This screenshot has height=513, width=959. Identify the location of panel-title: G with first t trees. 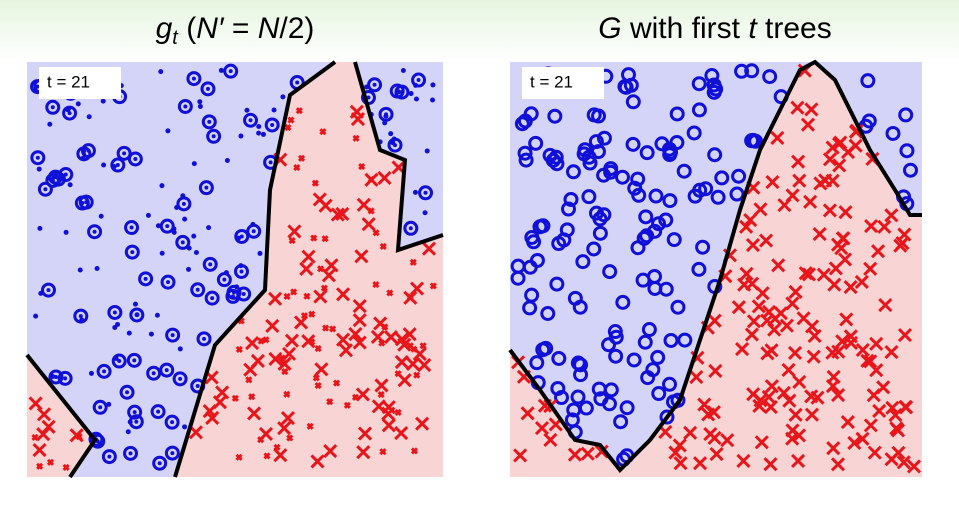
(714, 28).